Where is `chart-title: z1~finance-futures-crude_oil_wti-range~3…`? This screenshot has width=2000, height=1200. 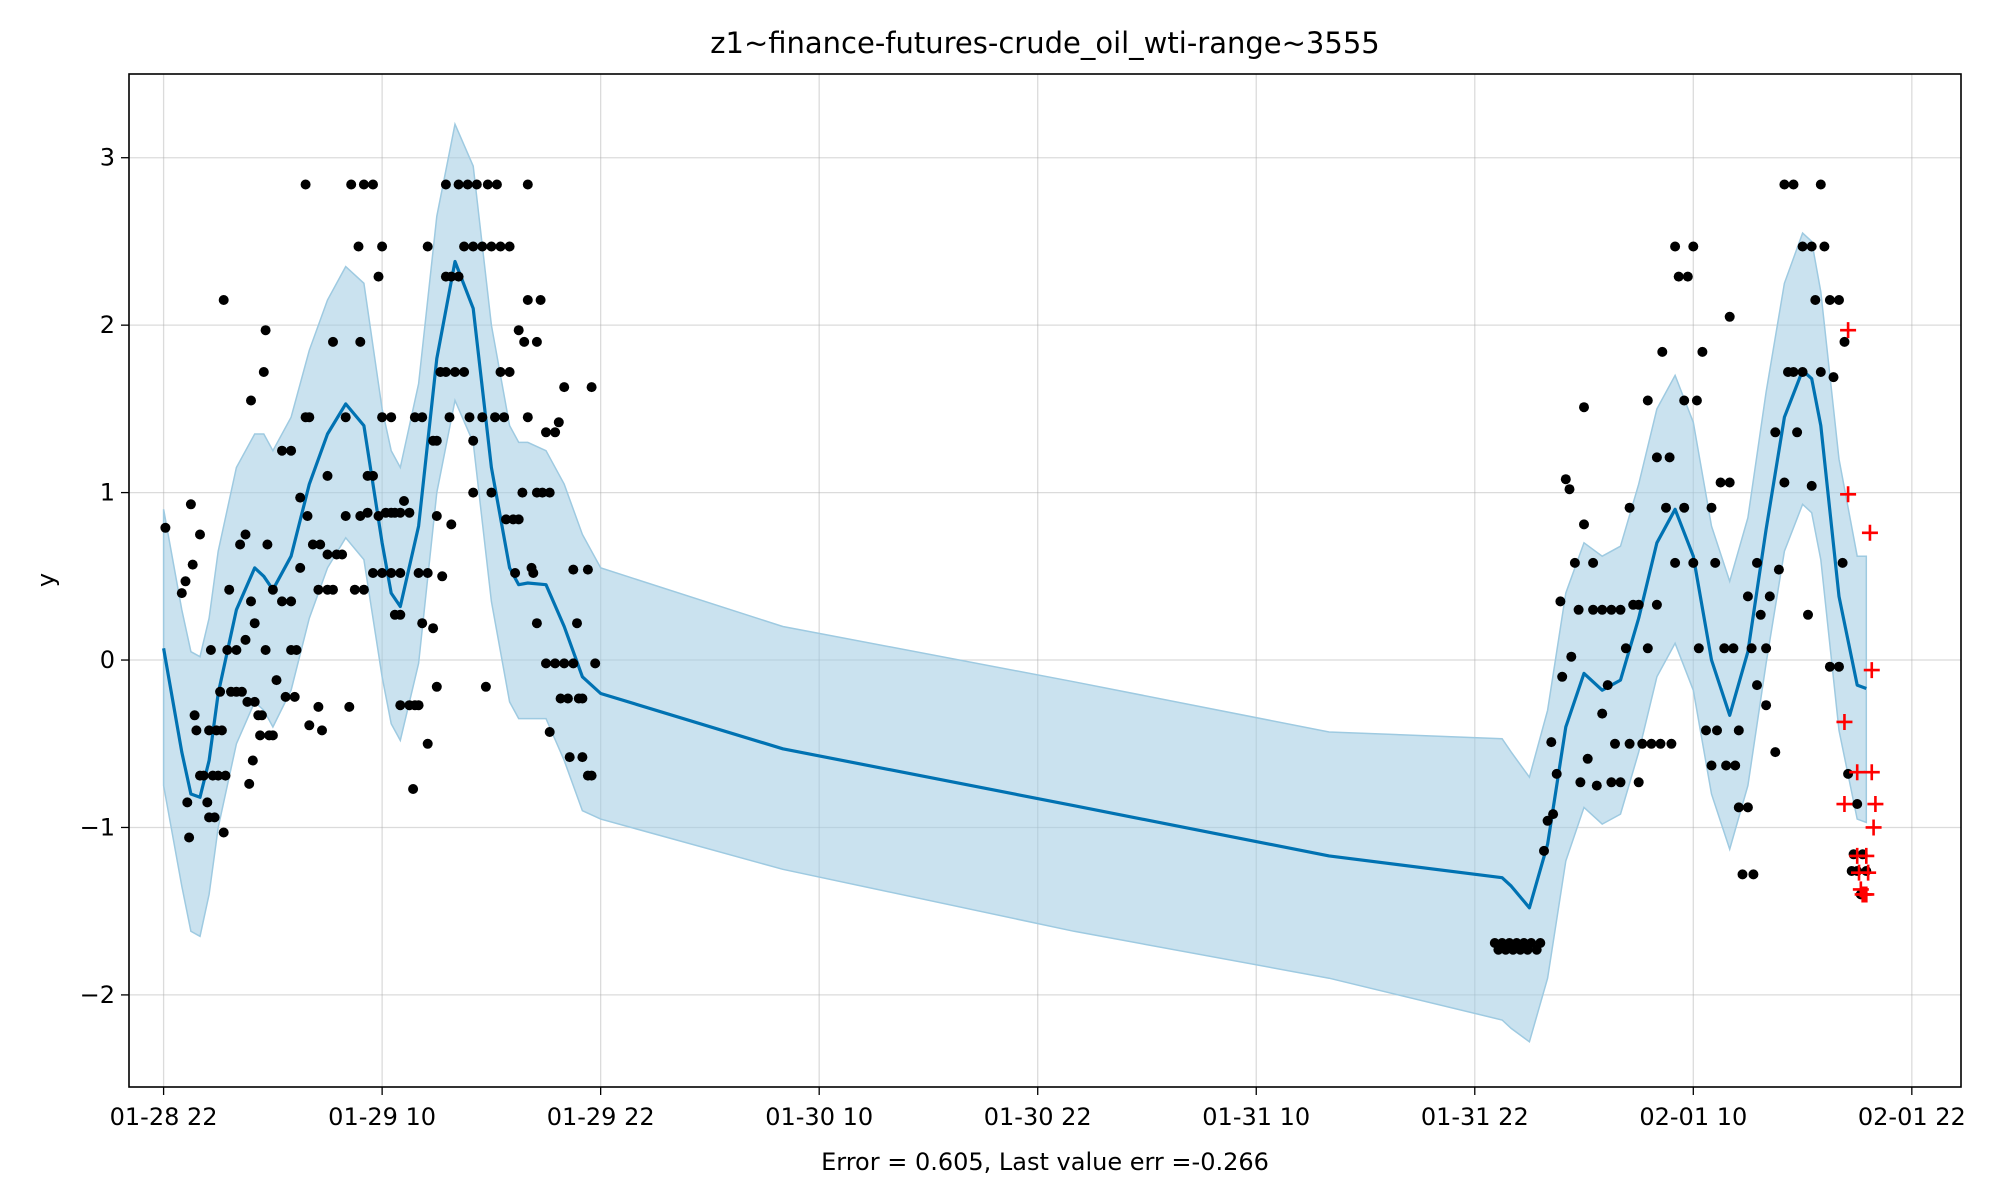
chart-title: z1~finance-futures-crude_oil_wti-range~3… is located at coordinates (1044, 43).